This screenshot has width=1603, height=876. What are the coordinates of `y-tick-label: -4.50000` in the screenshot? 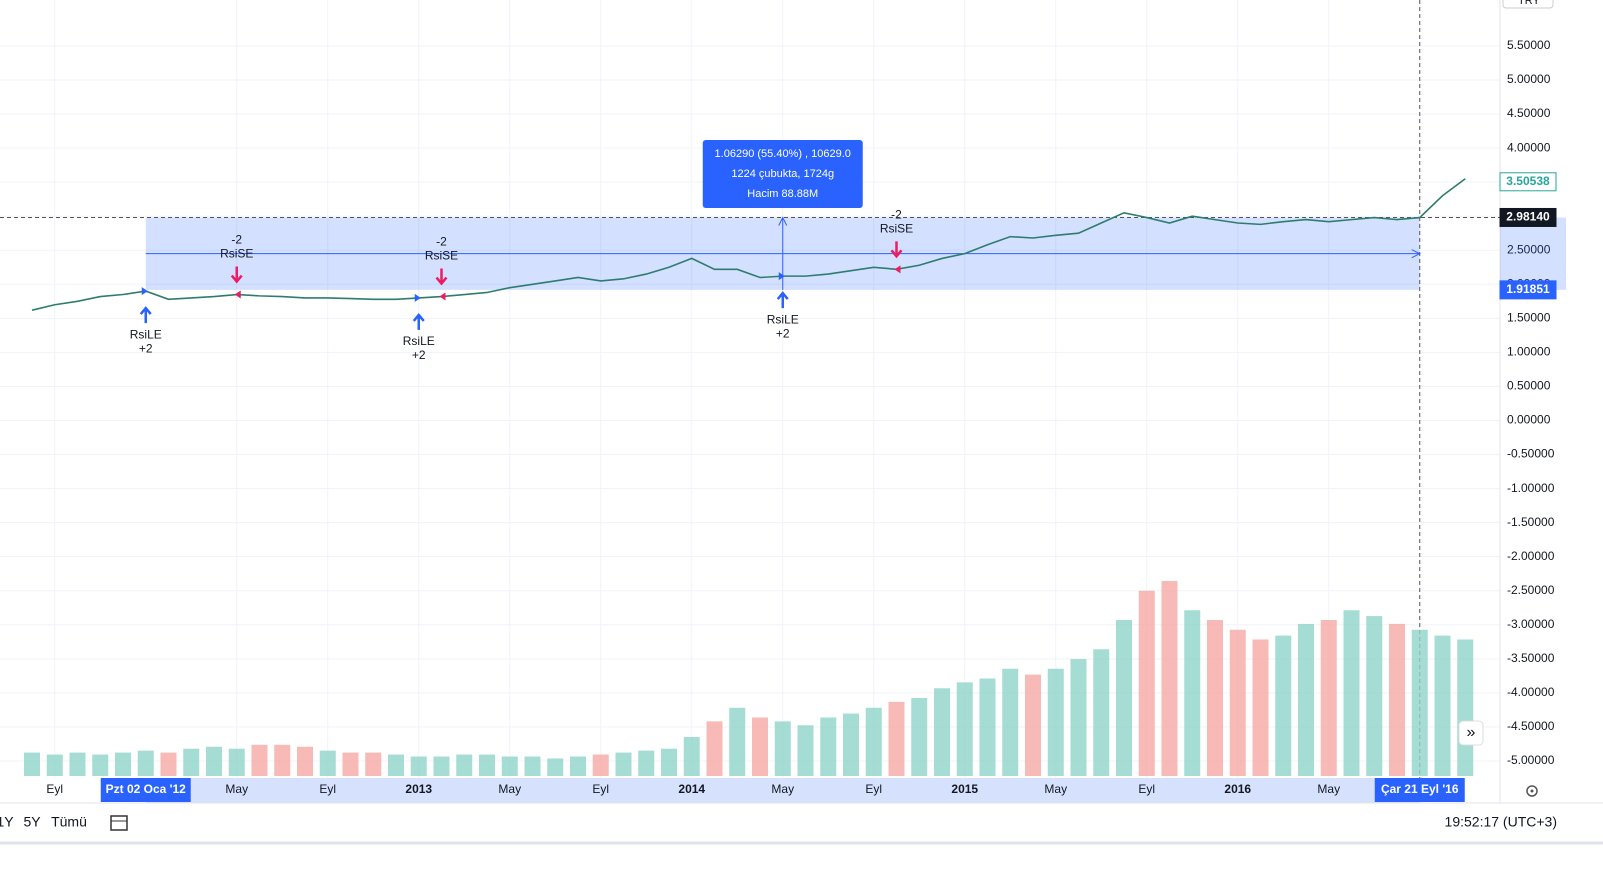 It's located at (1531, 726).